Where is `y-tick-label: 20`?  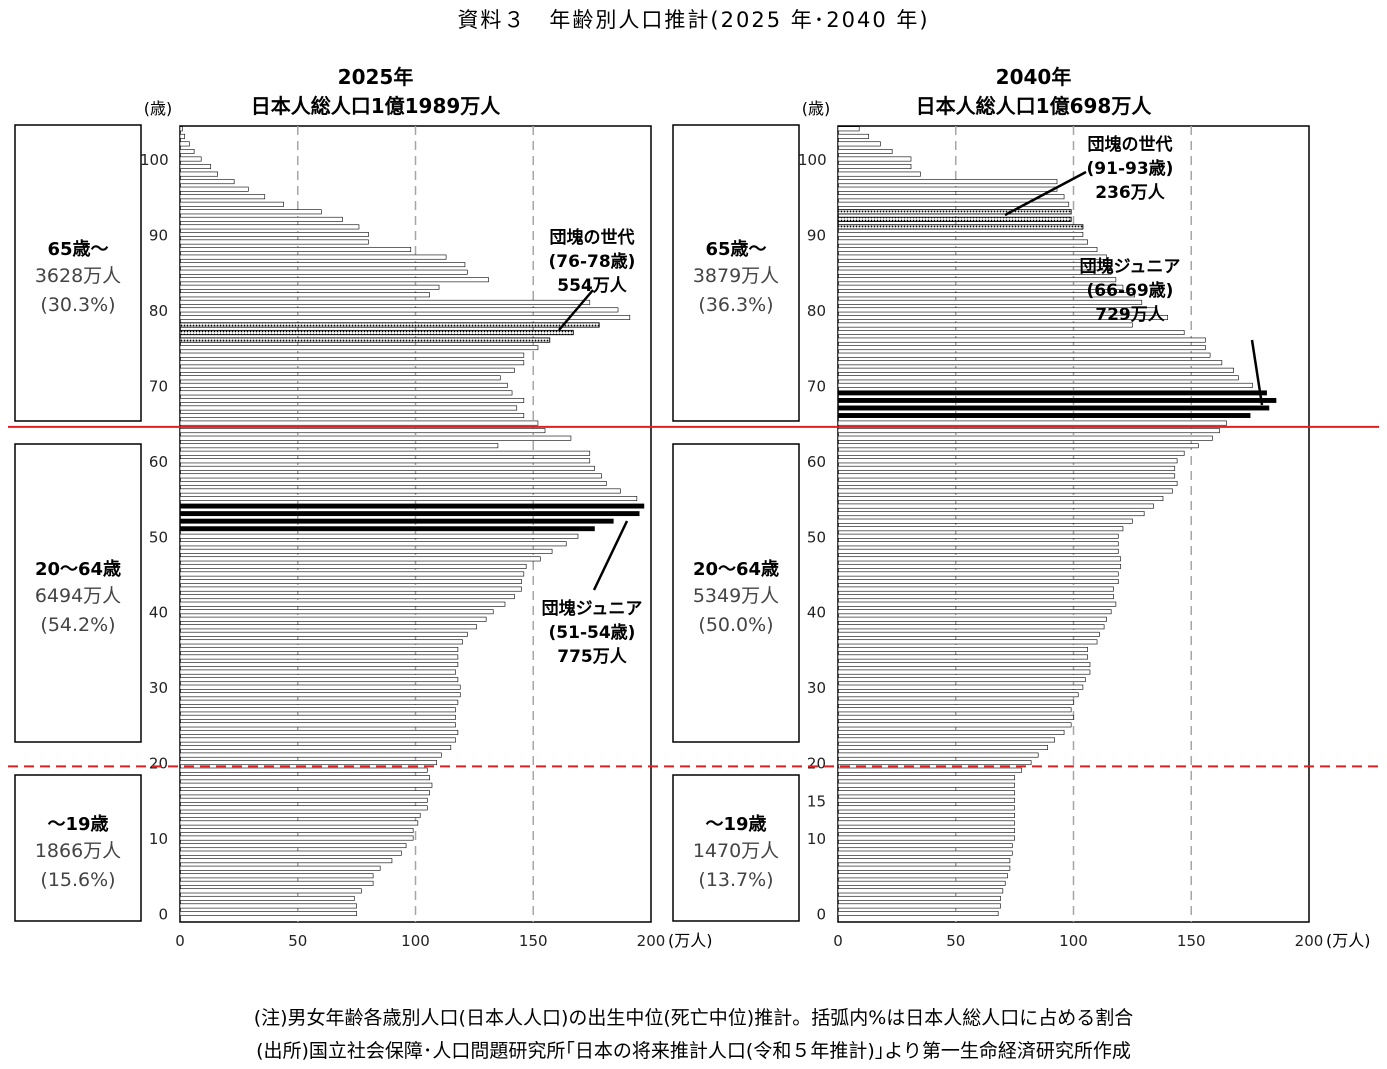
y-tick-label: 20 is located at coordinates (158, 764).